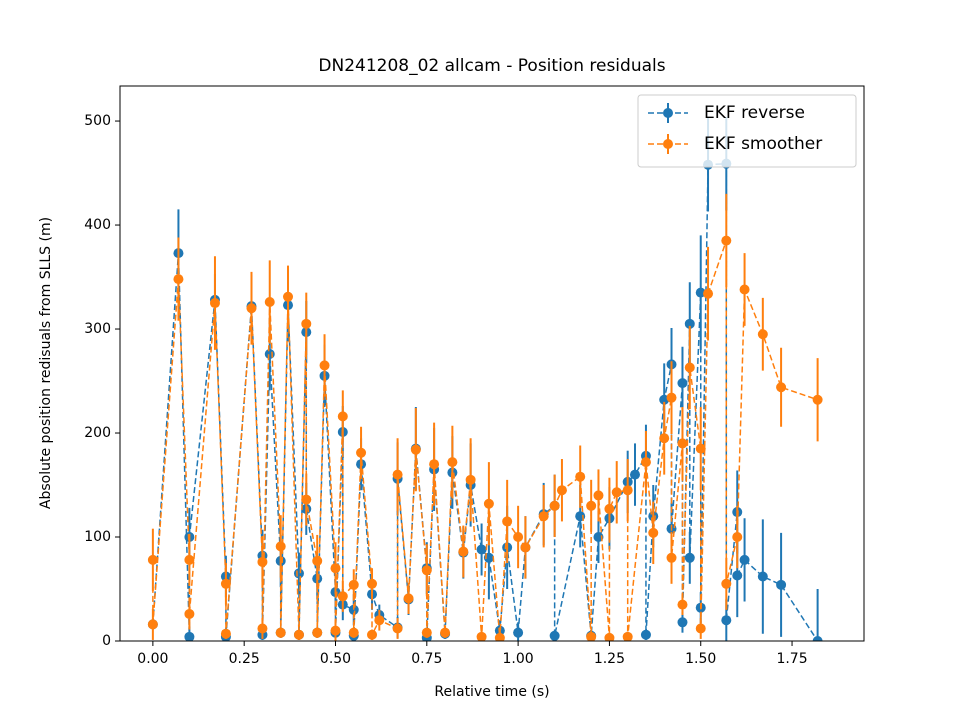 The height and width of the screenshot is (724, 960). What do you see at coordinates (754, 113) in the screenshot?
I see `legend-label: EKF reverse` at bounding box center [754, 113].